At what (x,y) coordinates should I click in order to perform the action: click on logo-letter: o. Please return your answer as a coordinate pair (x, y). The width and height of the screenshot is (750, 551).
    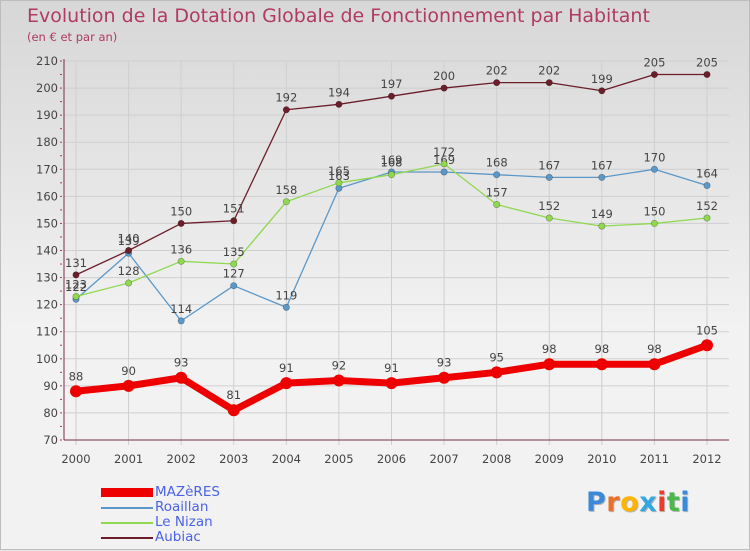
    Looking at the image, I should click on (630, 502).